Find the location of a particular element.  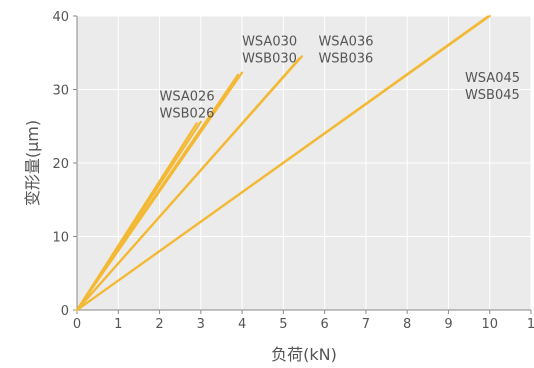

x-tick-label: 3 is located at coordinates (201, 324).